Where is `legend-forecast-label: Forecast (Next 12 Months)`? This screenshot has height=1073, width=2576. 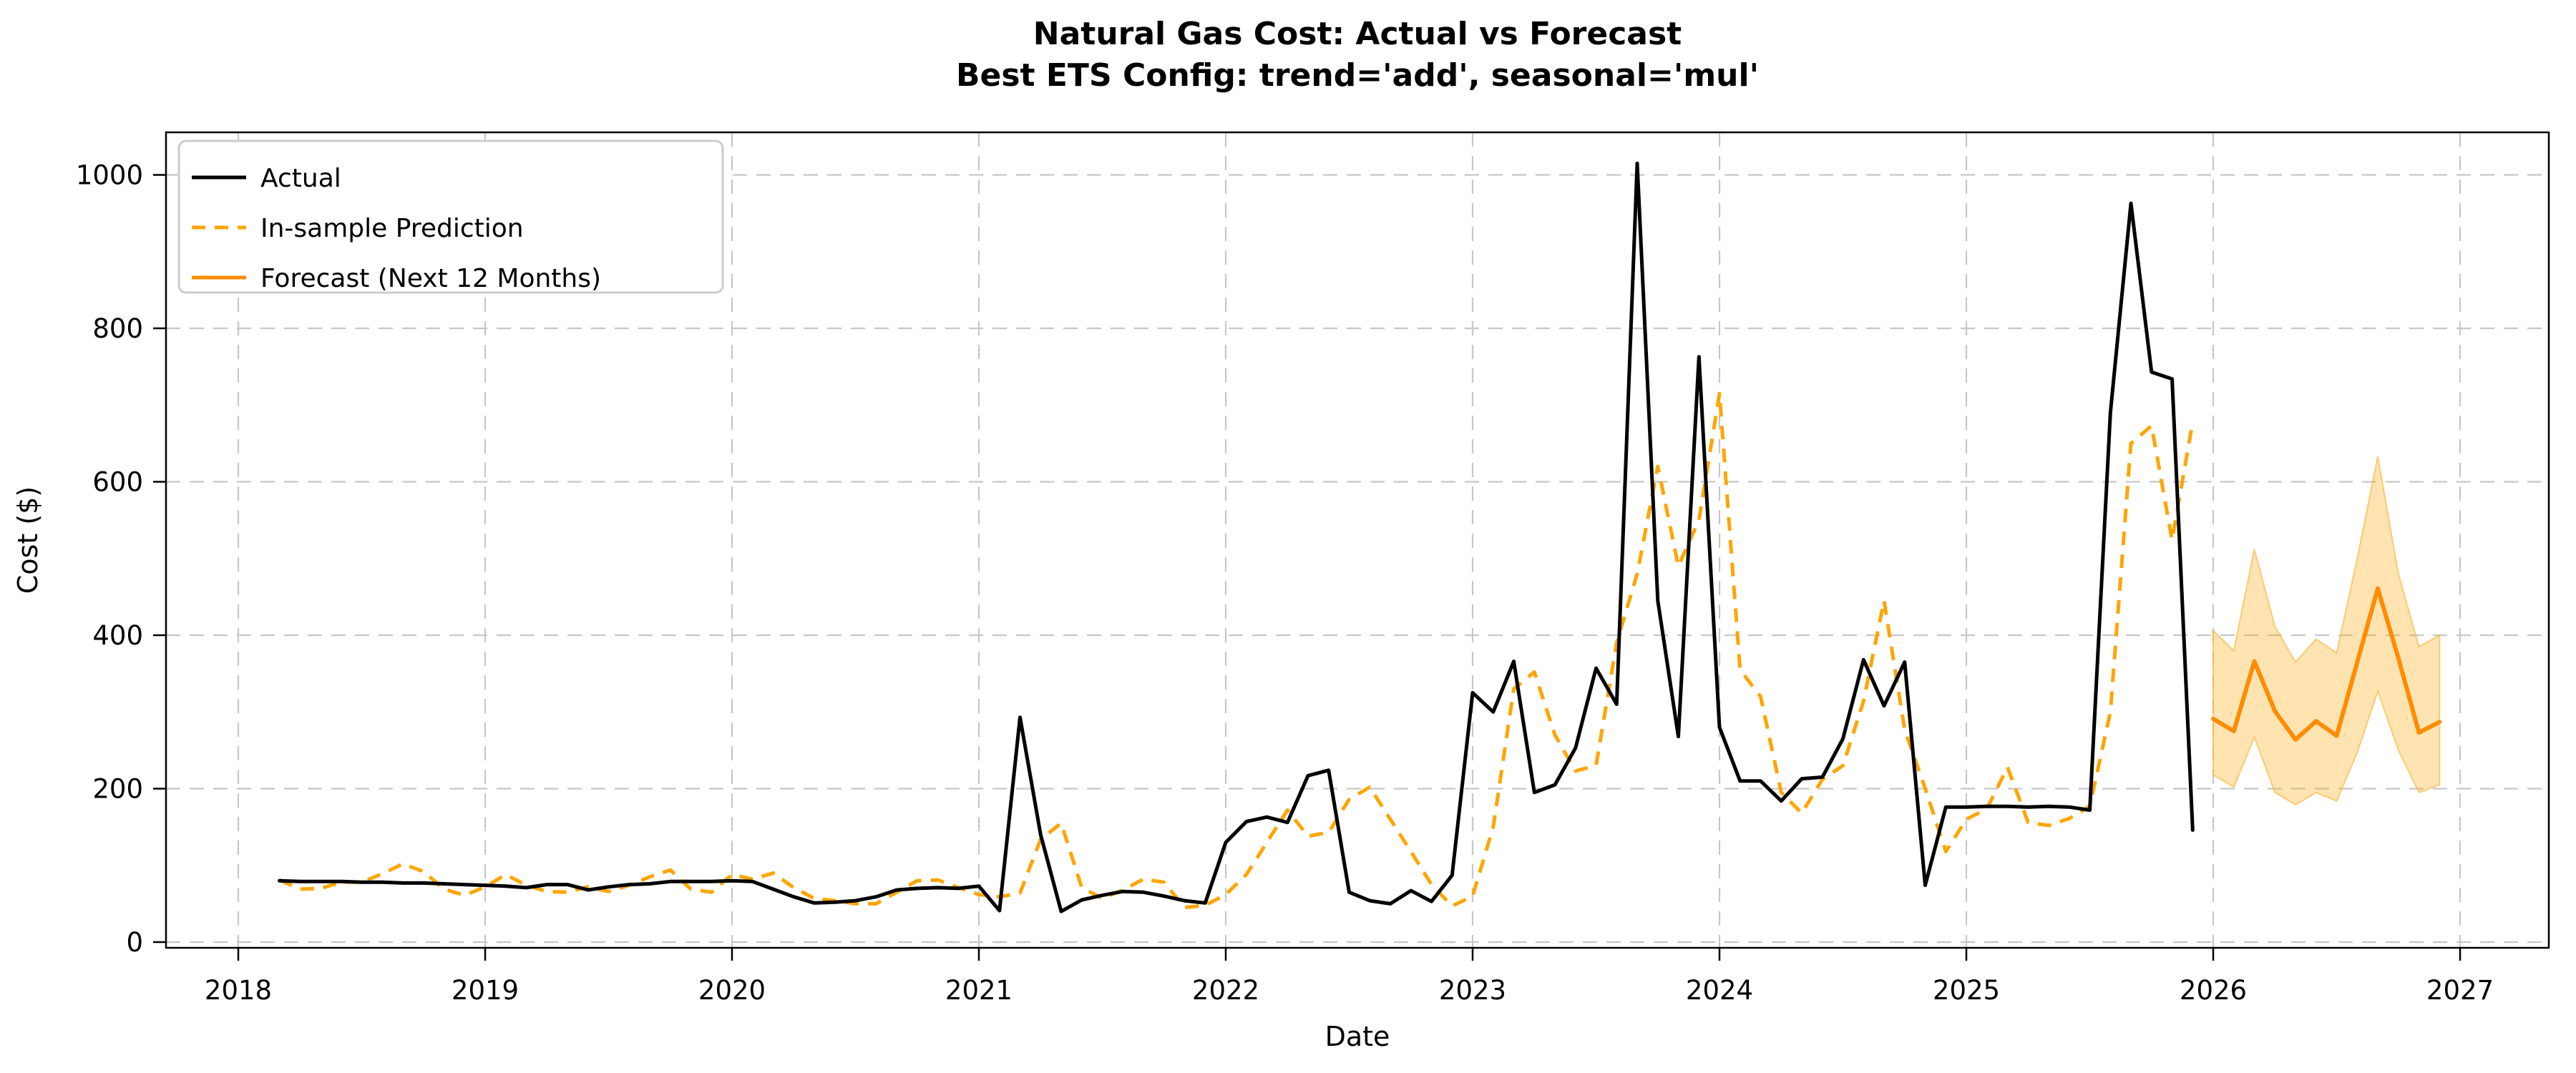 legend-forecast-label: Forecast (Next 12 Months) is located at coordinates (430, 278).